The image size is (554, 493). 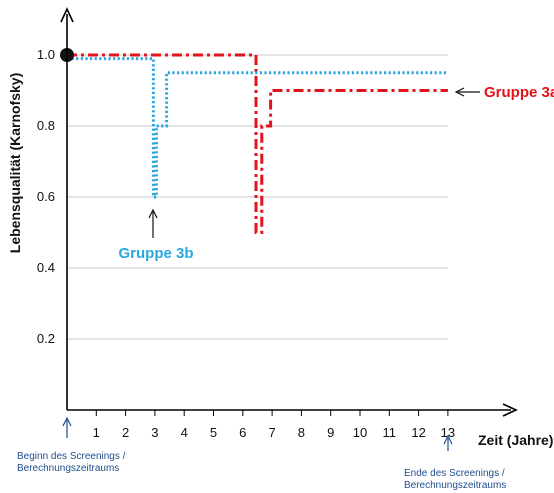 I want to click on x-tick-label-0: 1, so click(x=96, y=432).